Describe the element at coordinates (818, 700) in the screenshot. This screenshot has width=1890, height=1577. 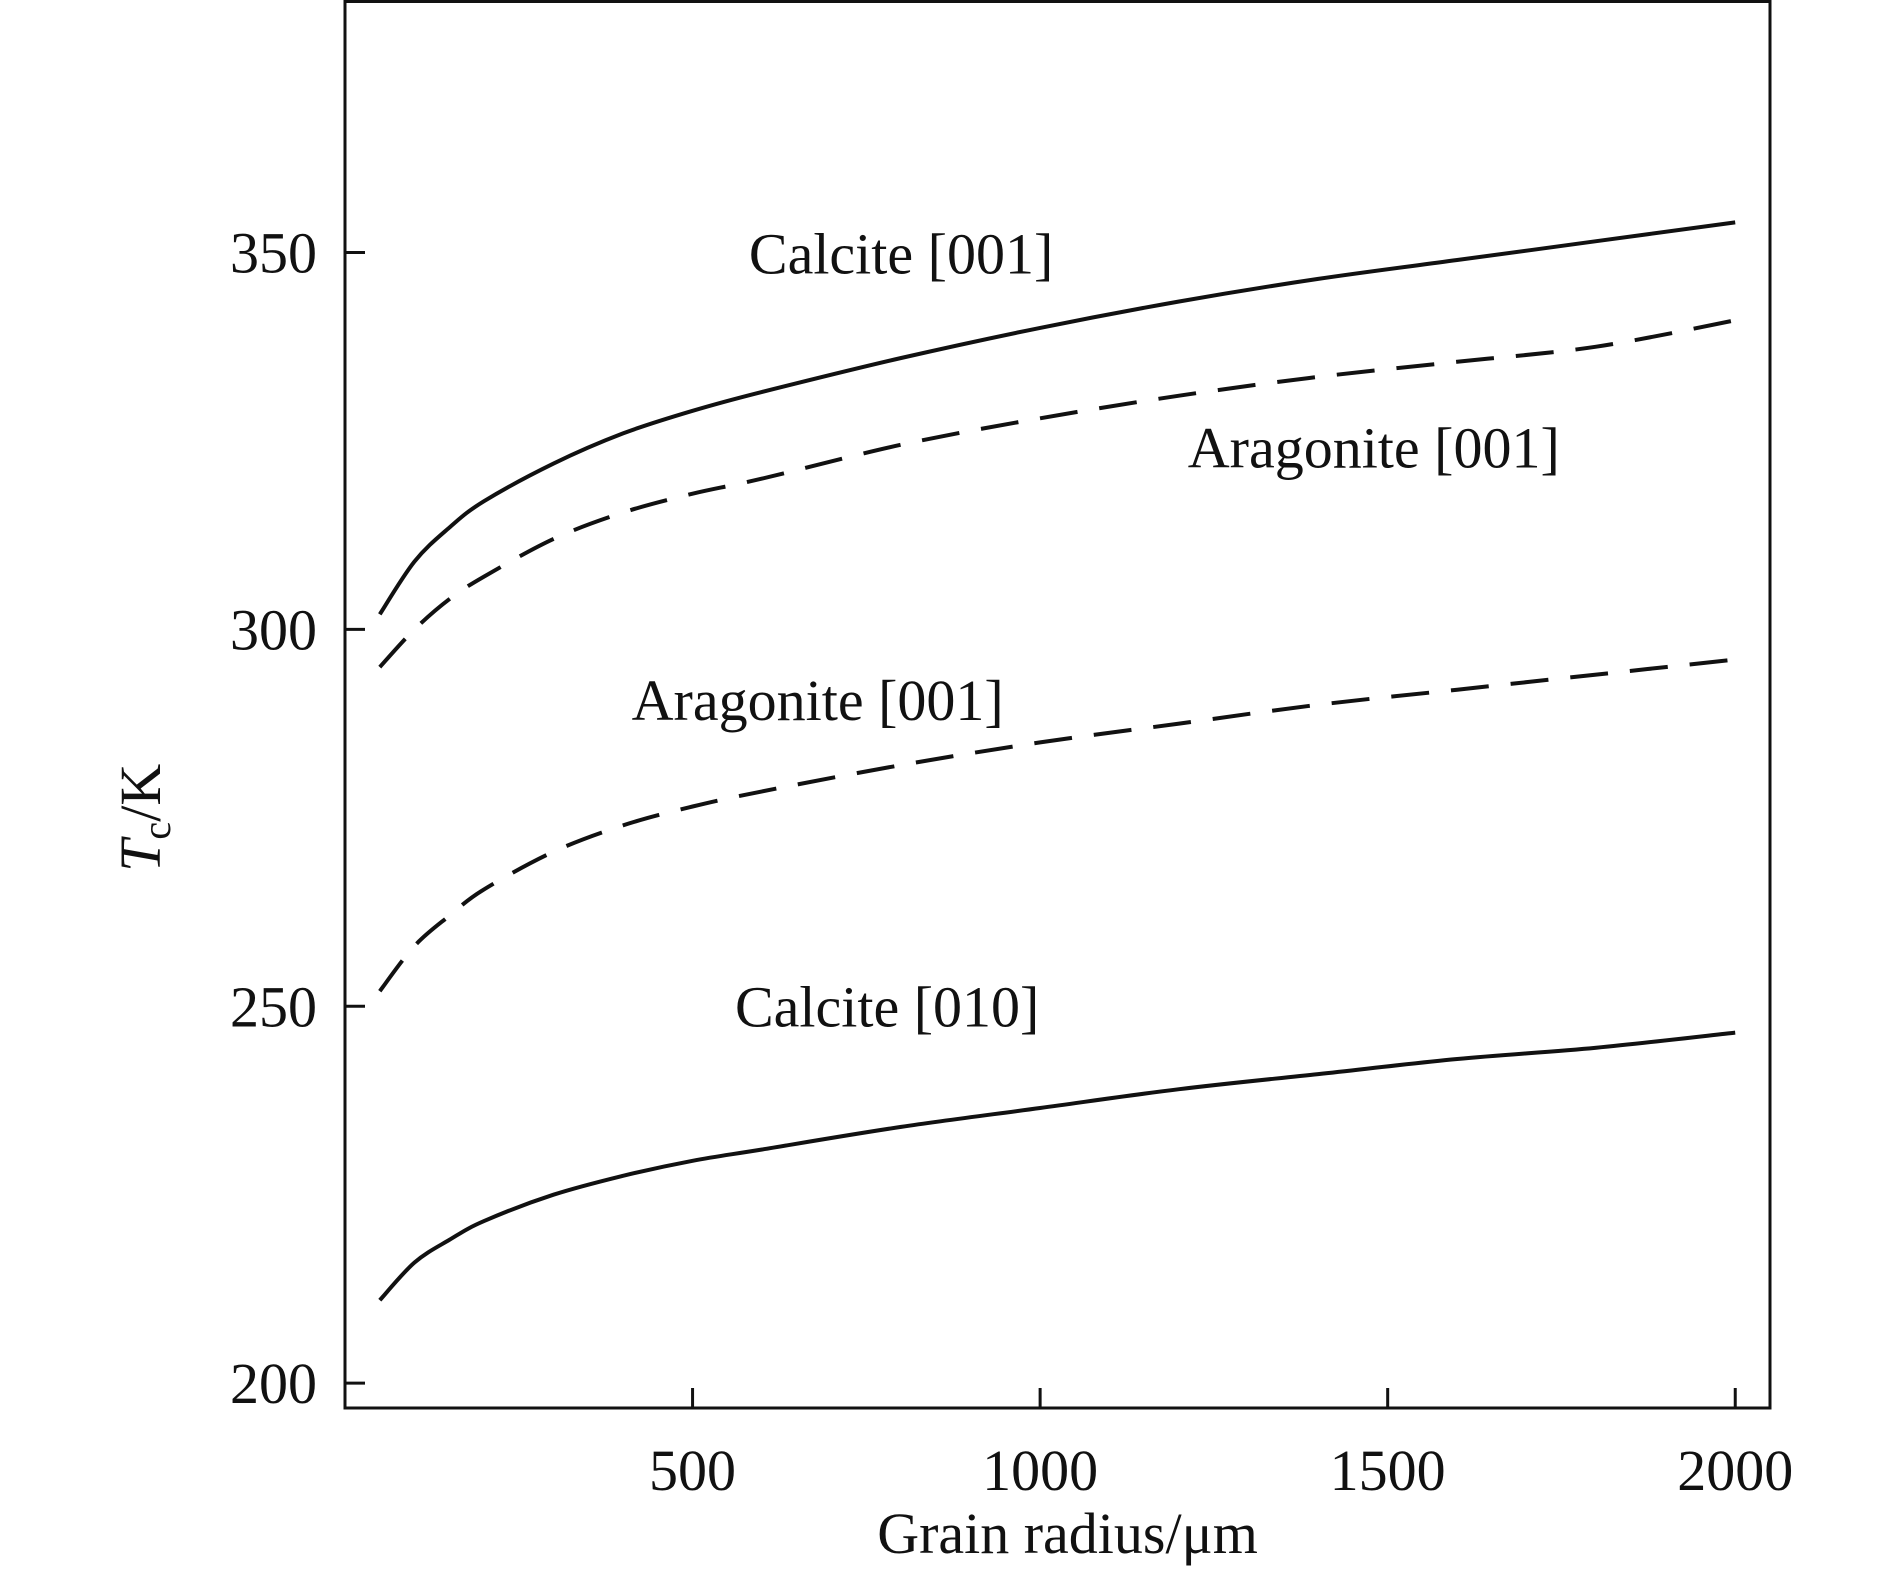
I see `label-aragonite-001-lower: Aragonite [001]` at that location.